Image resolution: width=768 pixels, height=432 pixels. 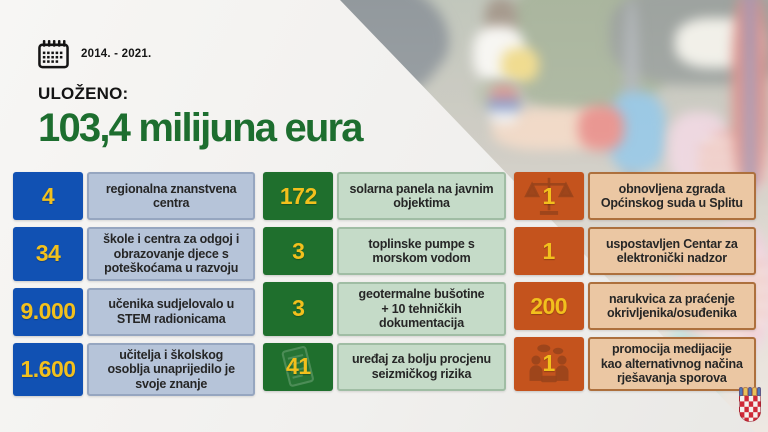 What do you see at coordinates (750, 391) in the screenshot?
I see `emblem-crown` at bounding box center [750, 391].